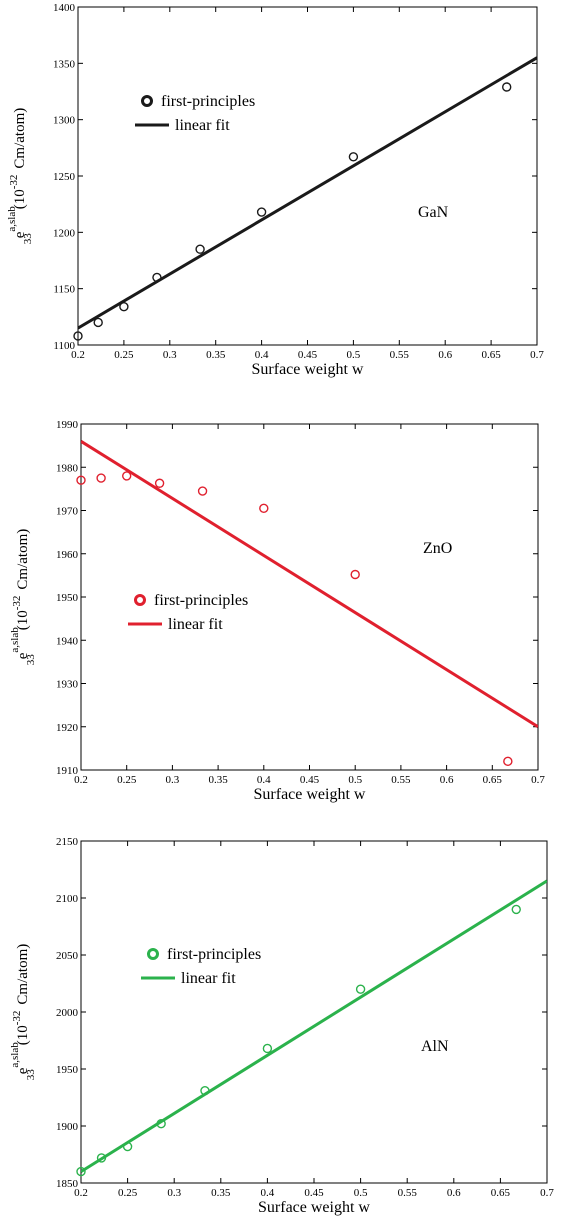 This screenshot has width=568, height=1232. I want to click on y-tick-label: 1150, so click(64, 290).